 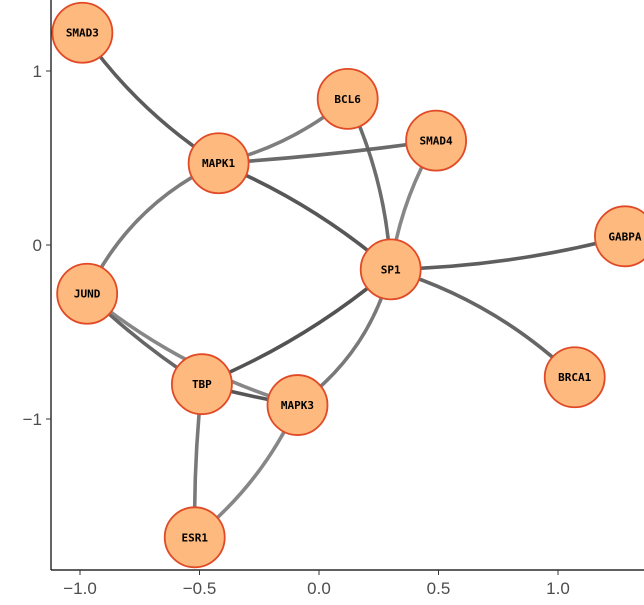 What do you see at coordinates (507, 253) in the screenshot?
I see `edge-sp1-gabpa` at bounding box center [507, 253].